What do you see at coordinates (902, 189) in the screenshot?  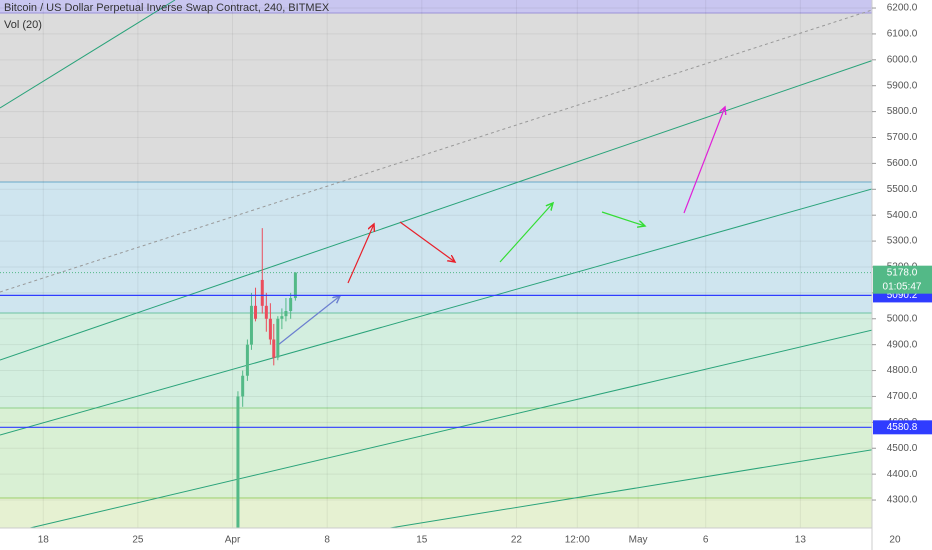 I see `y-tick-label: 5500.0` at bounding box center [902, 189].